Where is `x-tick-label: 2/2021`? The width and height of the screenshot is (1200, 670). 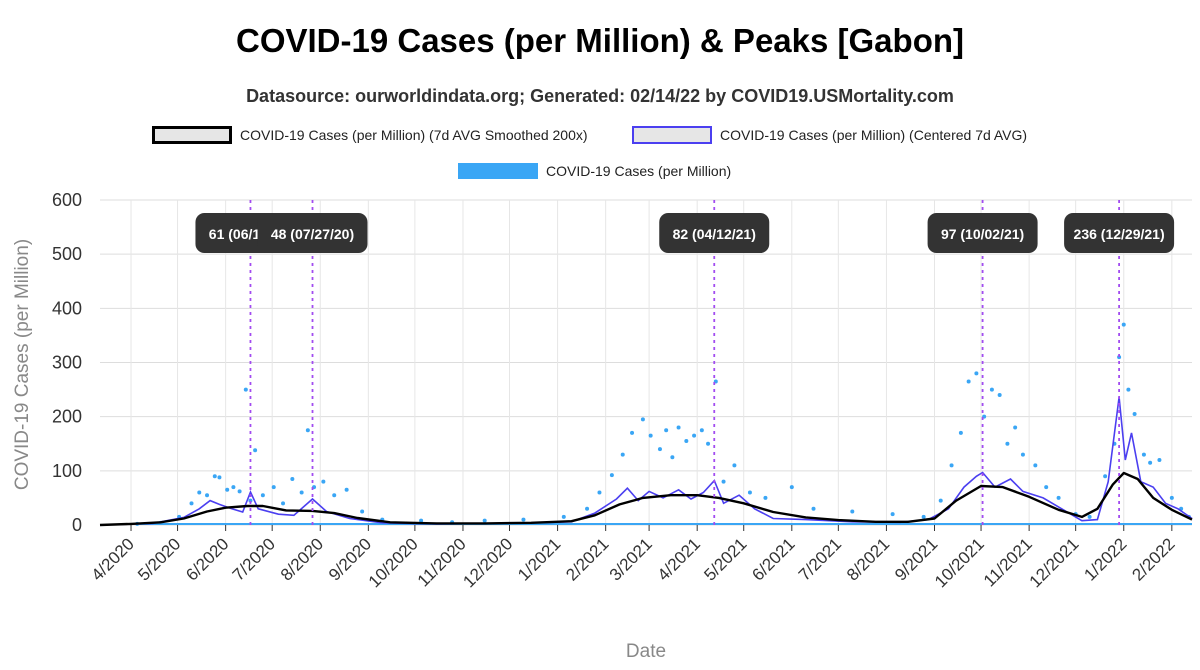
x-tick-label: 2/2021 is located at coordinates (587, 559).